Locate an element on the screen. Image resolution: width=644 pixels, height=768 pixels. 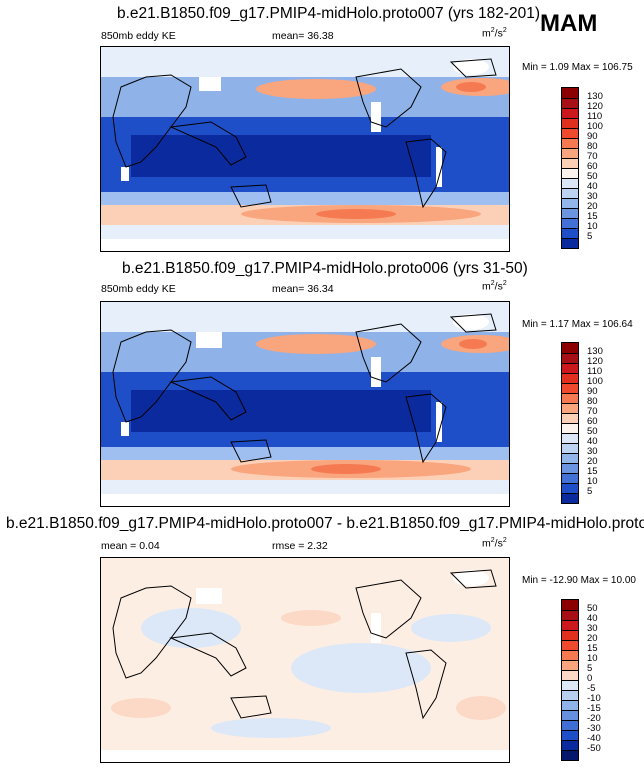
colorbar-tick-label: -30 is located at coordinates (594, 728).